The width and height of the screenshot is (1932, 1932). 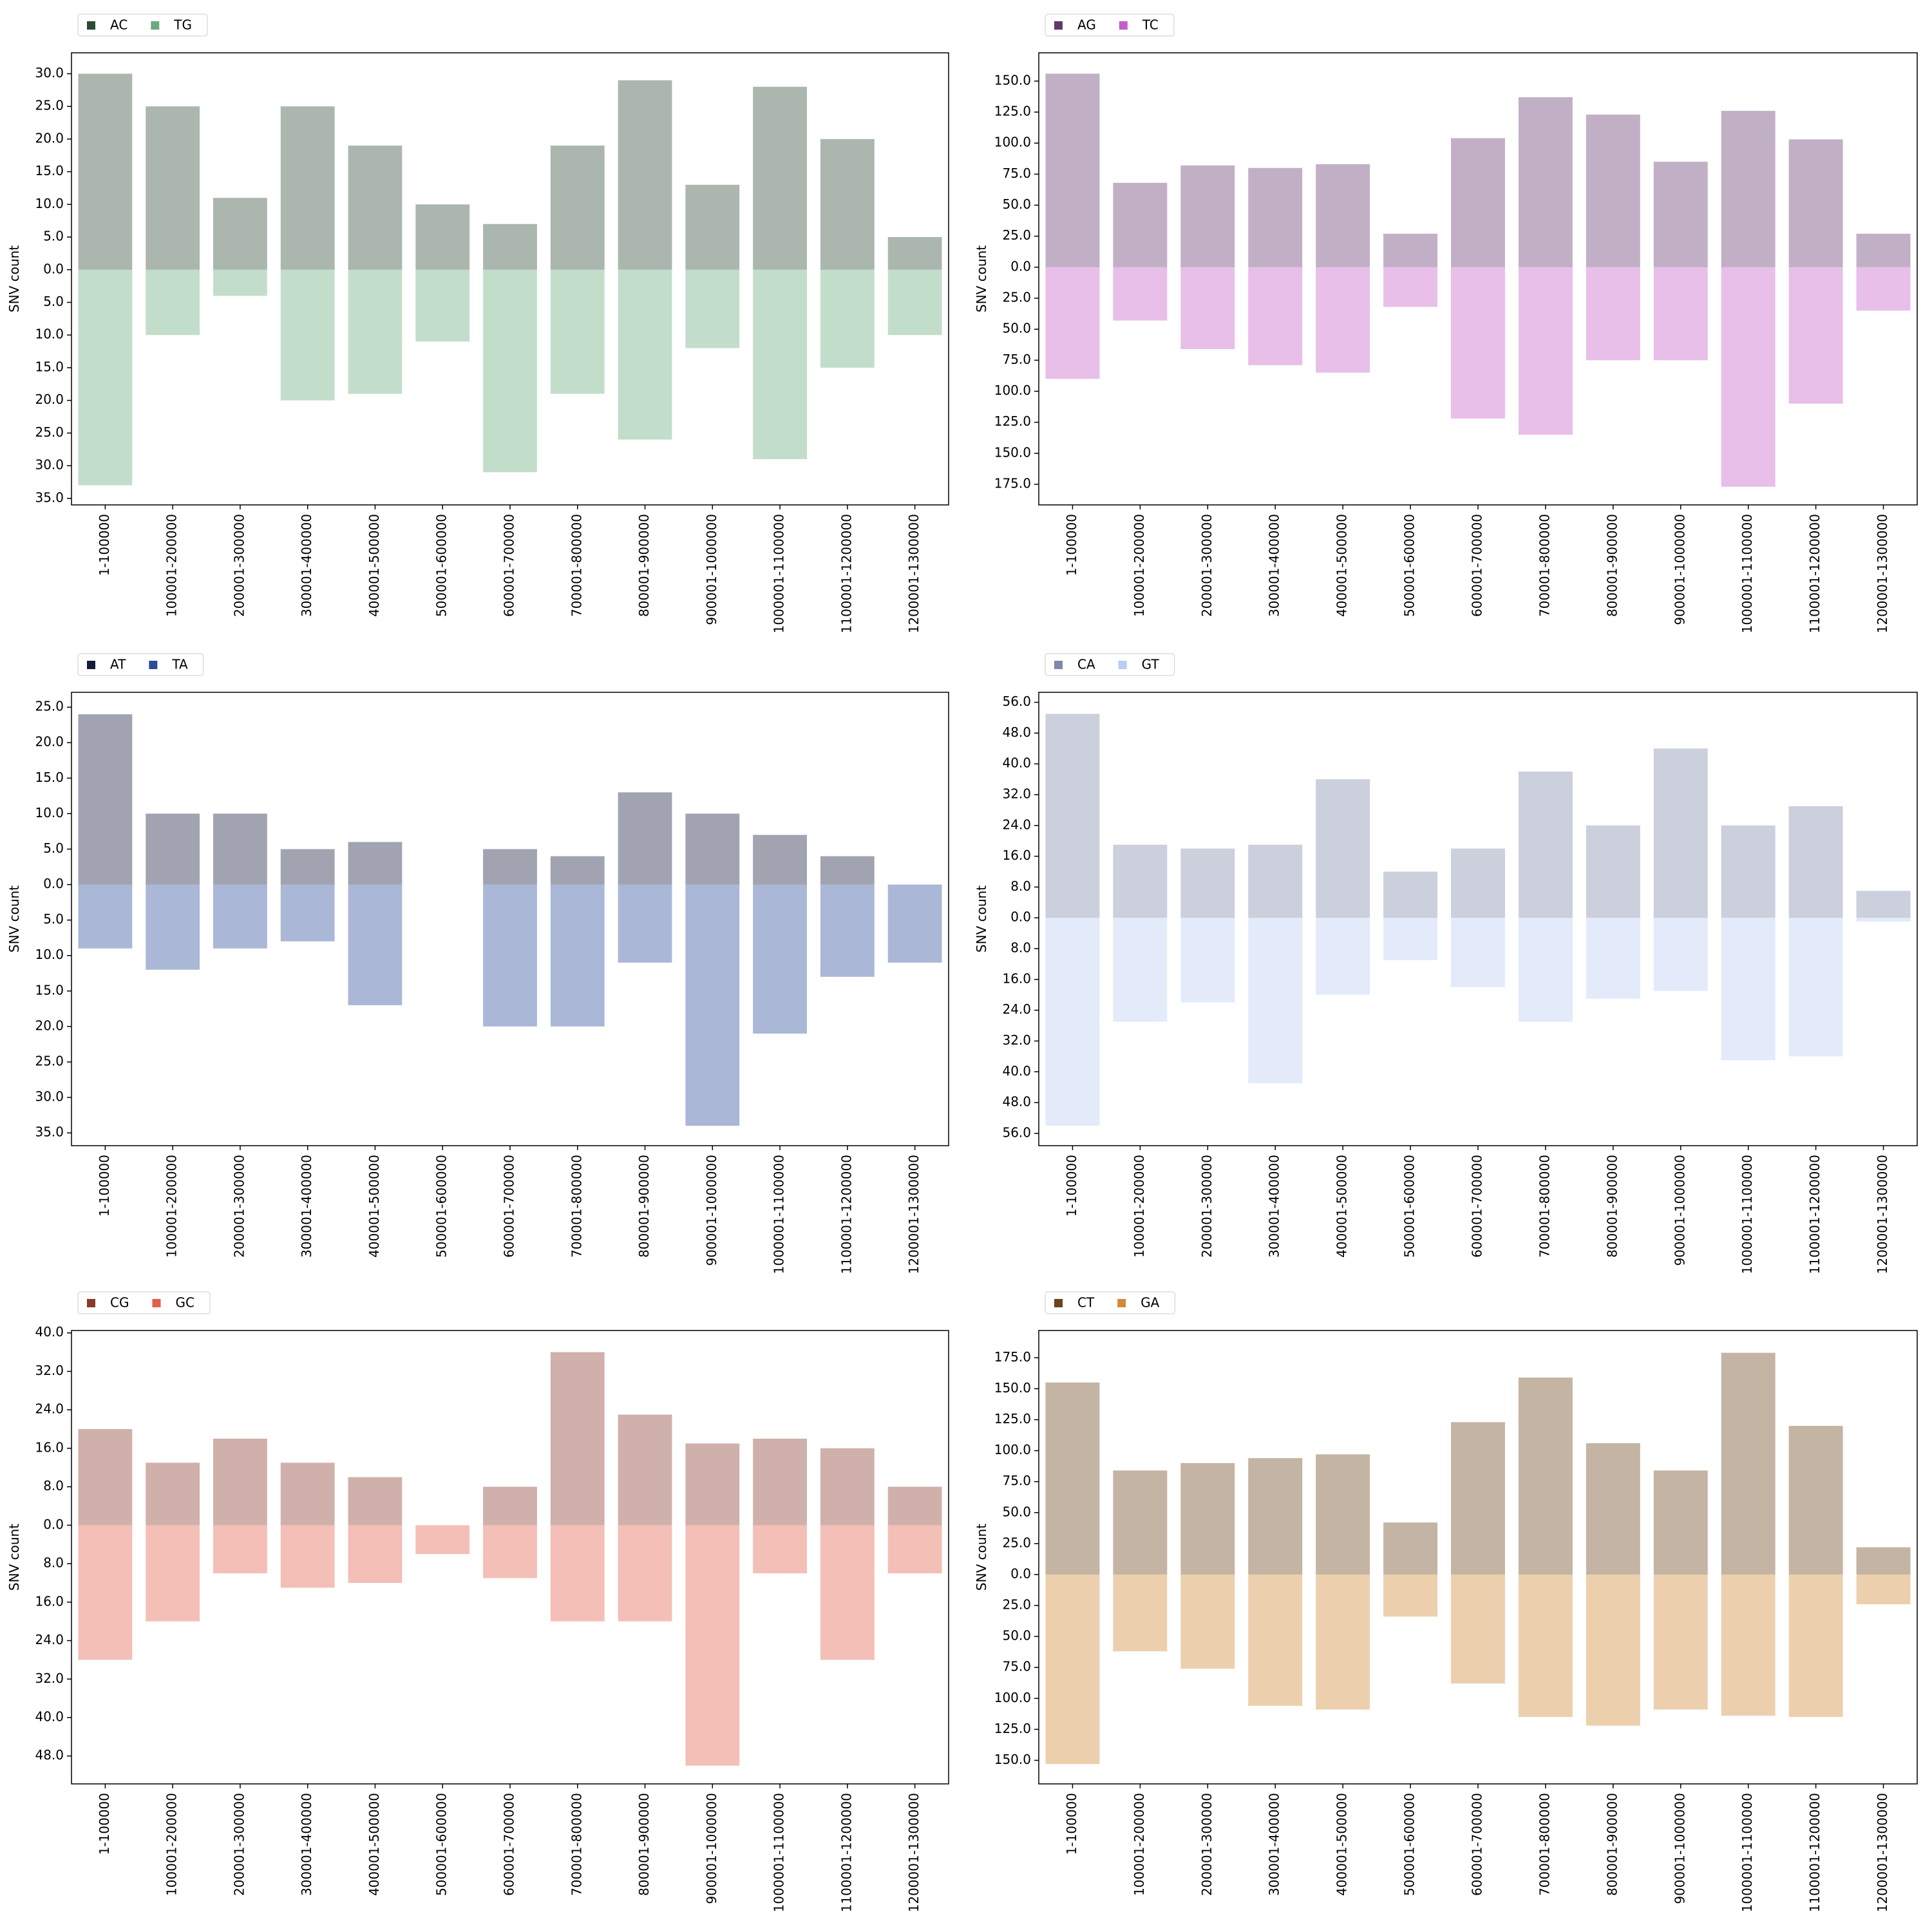 What do you see at coordinates (1012, 1357) in the screenshot?
I see `y-tick-label: 175.0` at bounding box center [1012, 1357].